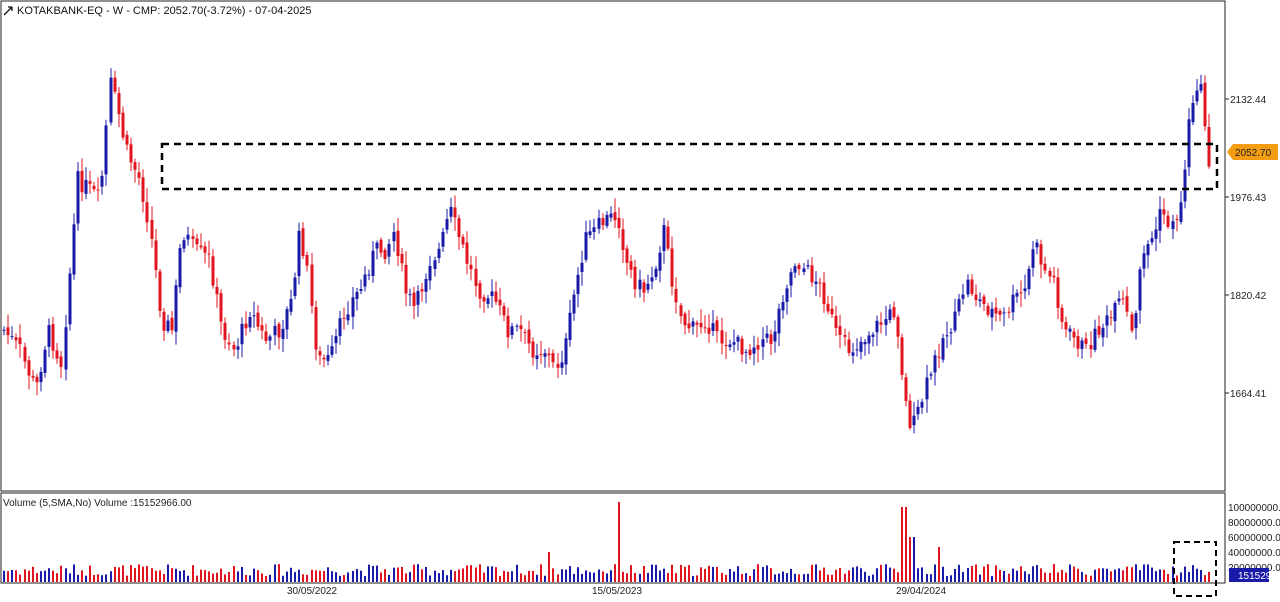 Image resolution: width=1280 pixels, height=602 pixels. What do you see at coordinates (1253, 153) in the screenshot?
I see `last-price-label: 2052.70` at bounding box center [1253, 153].